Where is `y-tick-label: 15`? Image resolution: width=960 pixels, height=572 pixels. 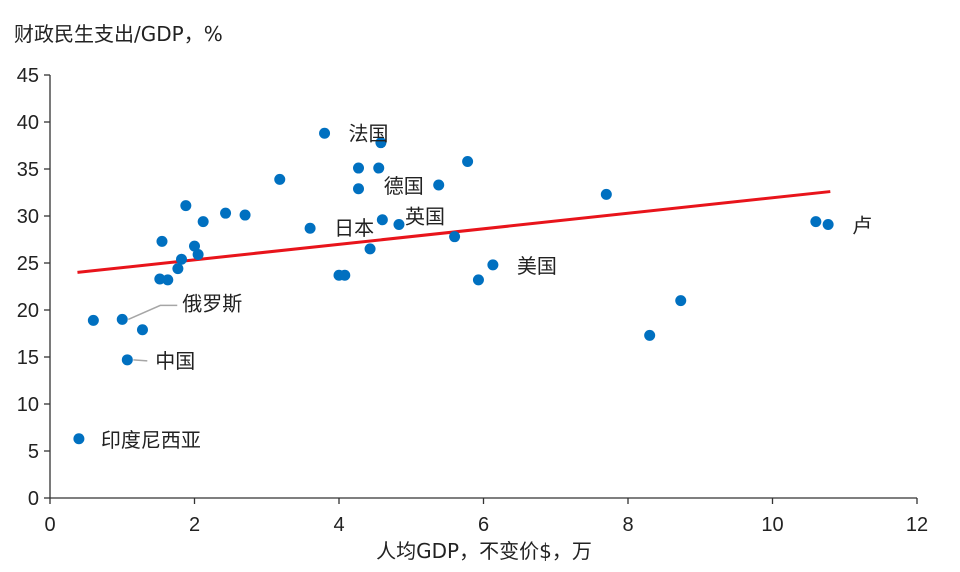 y-tick-label: 15 is located at coordinates (28, 358).